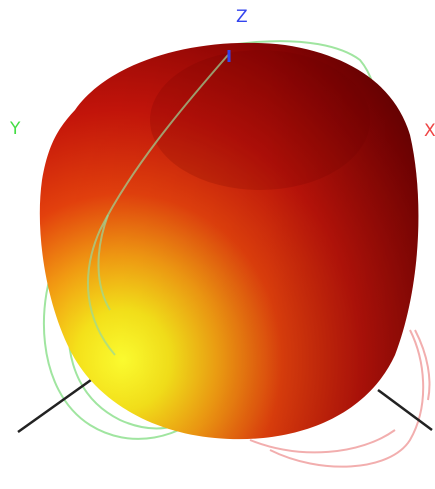 This screenshot has width=435, height=489. What do you see at coordinates (405, 410) in the screenshot?
I see `x-axis-line` at bounding box center [405, 410].